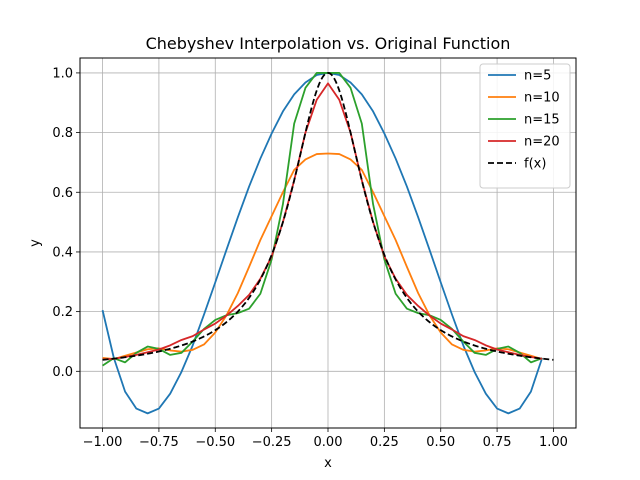  What do you see at coordinates (384, 442) in the screenshot?
I see `x-tick-label: 0.25` at bounding box center [384, 442].